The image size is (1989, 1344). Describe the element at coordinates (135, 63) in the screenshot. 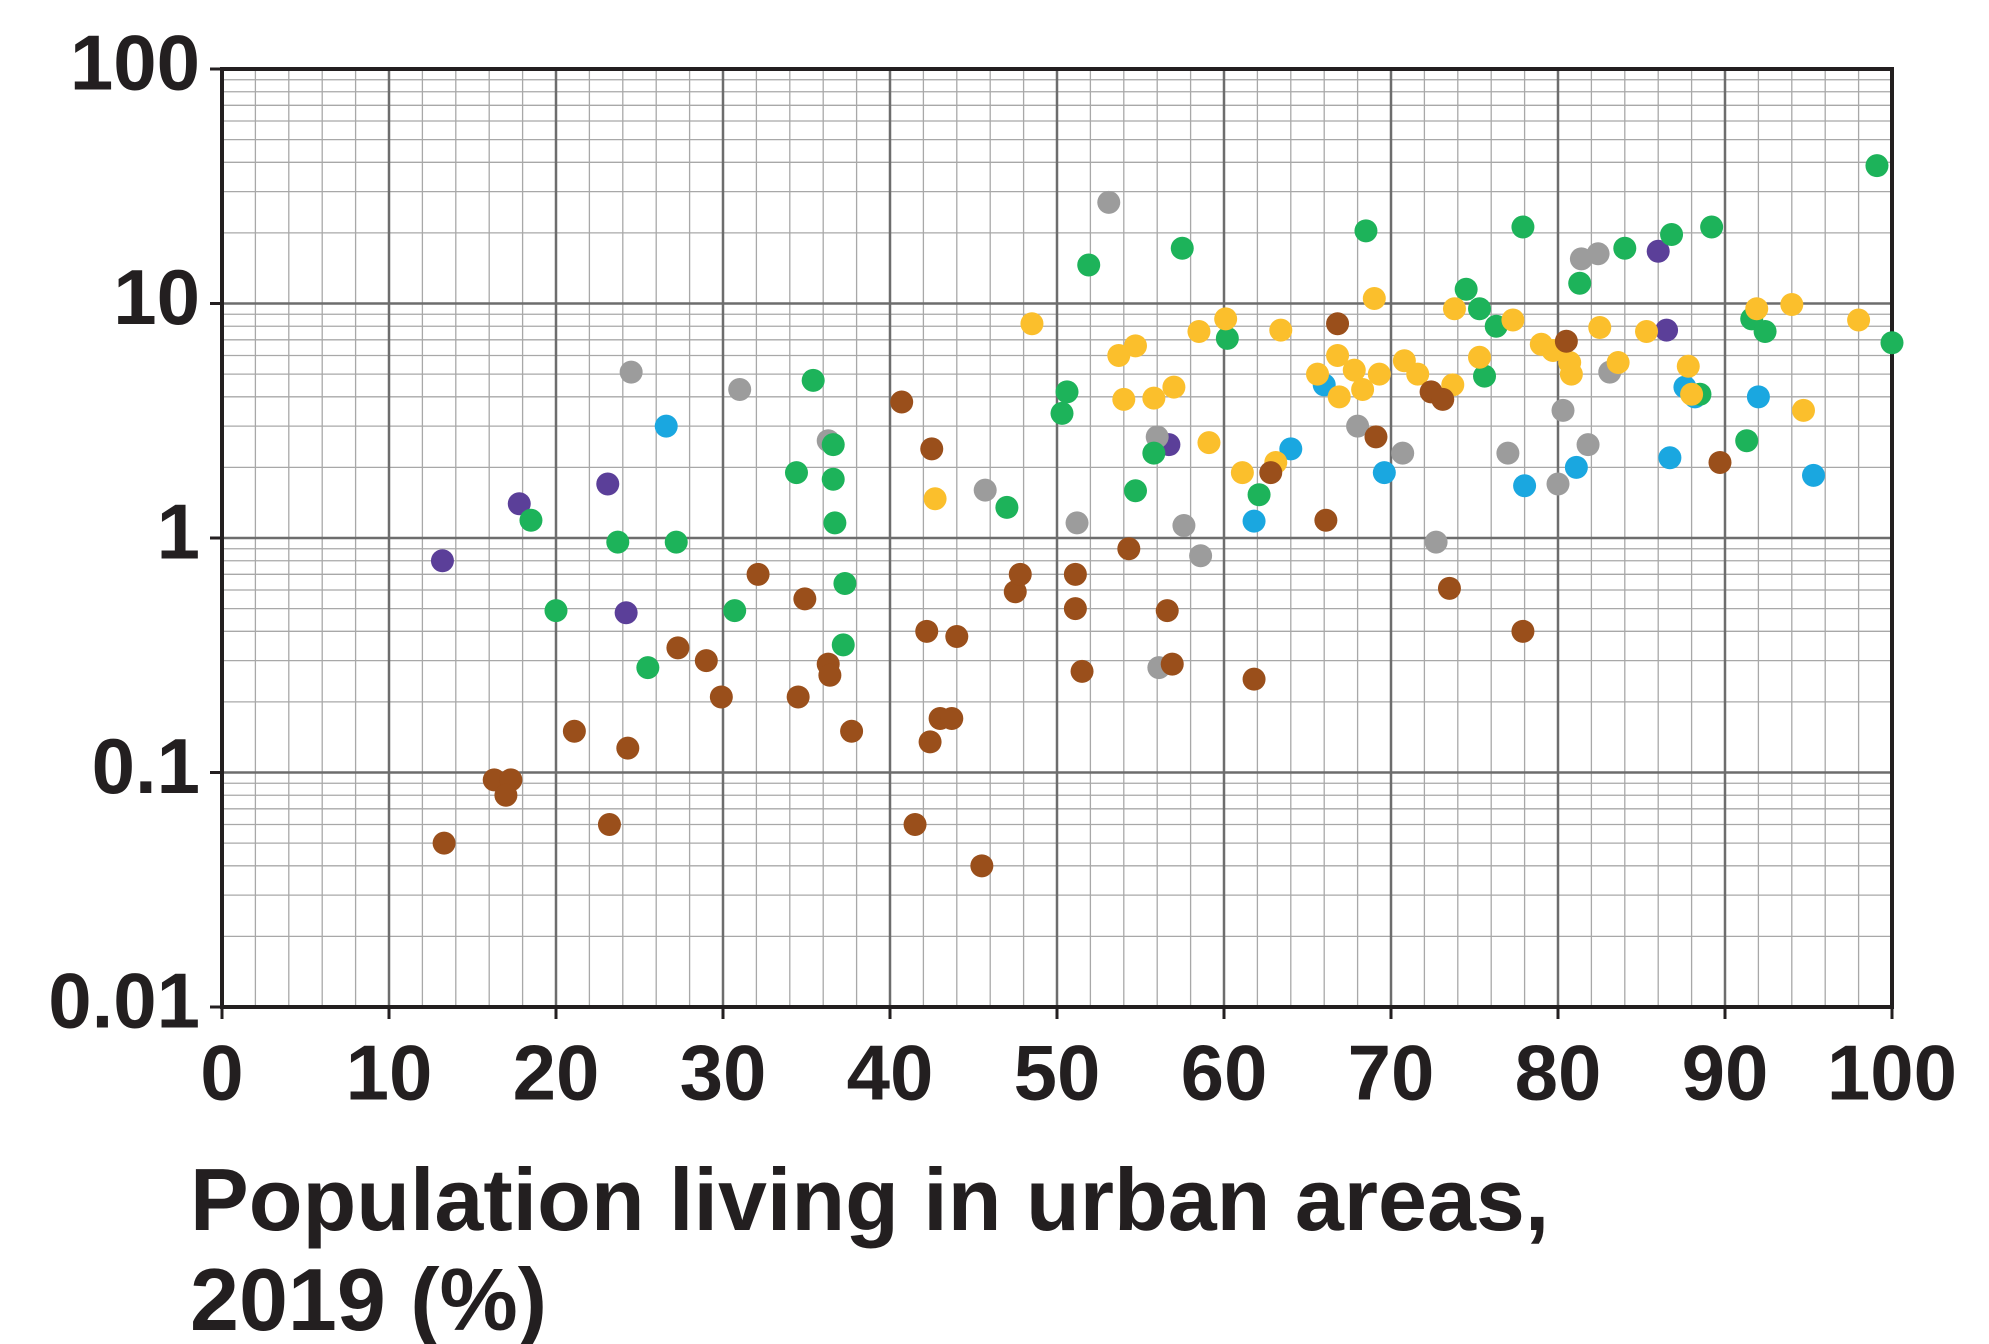

I see `y-tick-label: 100` at that location.